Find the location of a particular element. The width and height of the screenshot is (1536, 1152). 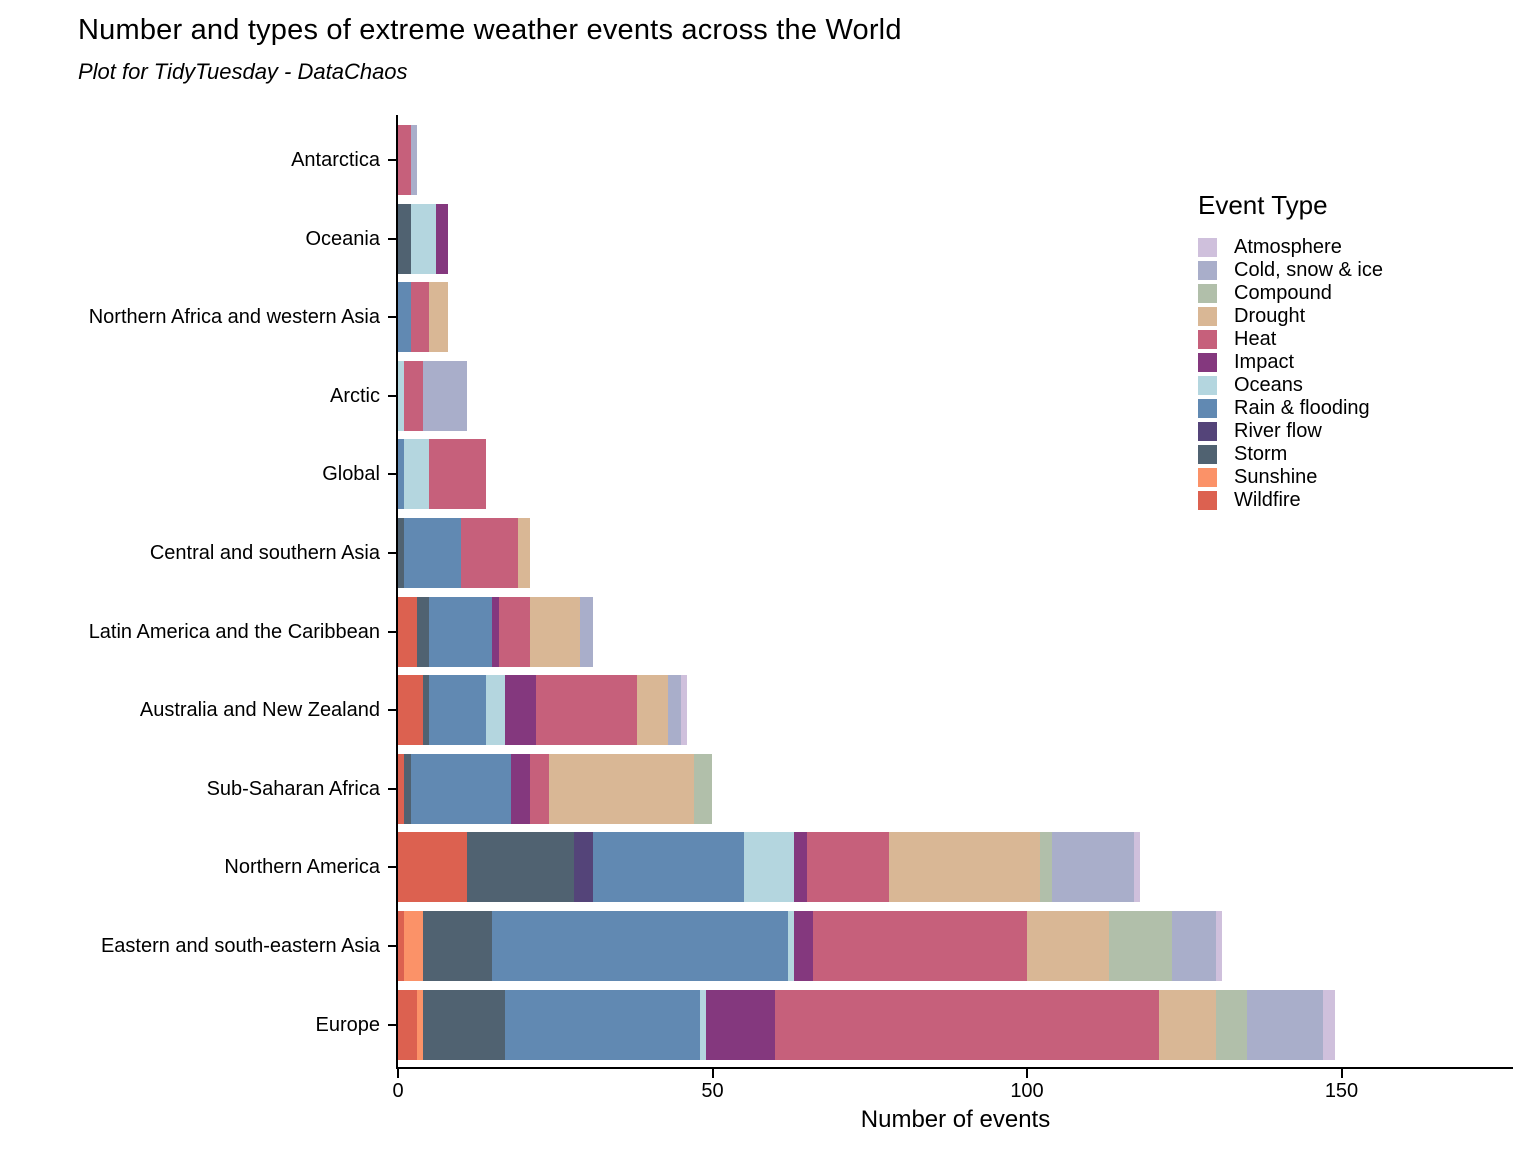

bar-segment-eastern-and-south-eastern-asia-drought is located at coordinates (1068, 946).